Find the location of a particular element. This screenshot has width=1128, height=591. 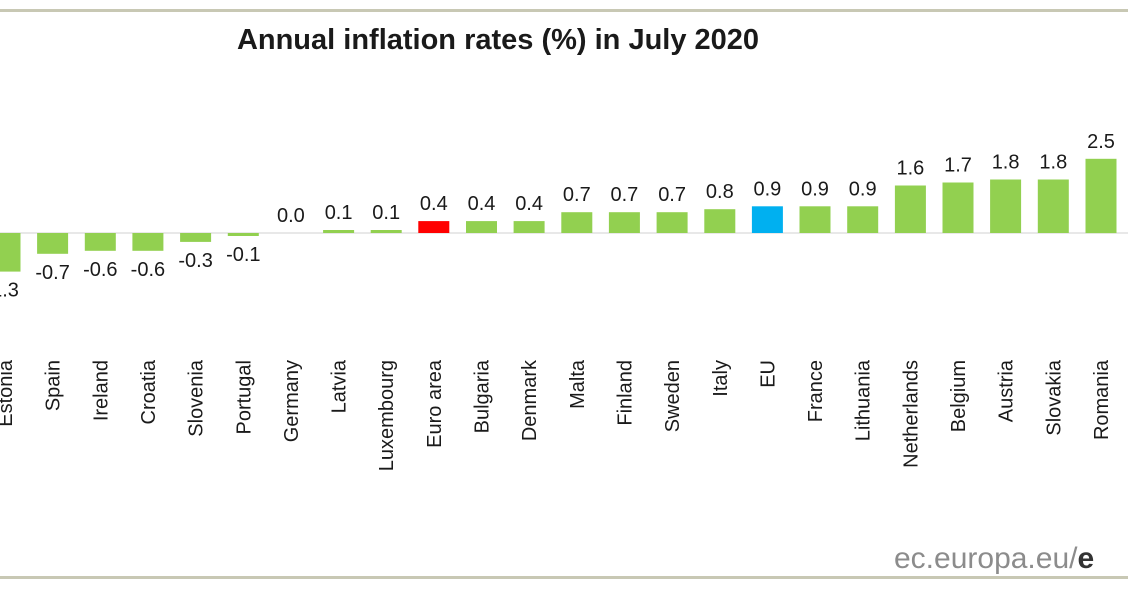

value-label-italy: 0.8 is located at coordinates (720, 192).